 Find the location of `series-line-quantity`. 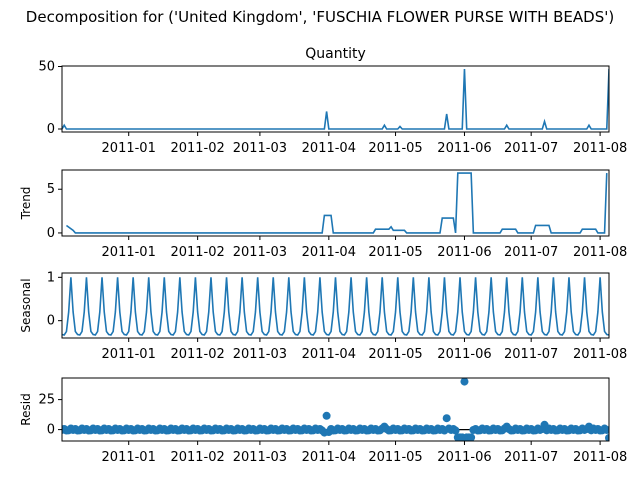

series-line-quantity is located at coordinates (335, 99).